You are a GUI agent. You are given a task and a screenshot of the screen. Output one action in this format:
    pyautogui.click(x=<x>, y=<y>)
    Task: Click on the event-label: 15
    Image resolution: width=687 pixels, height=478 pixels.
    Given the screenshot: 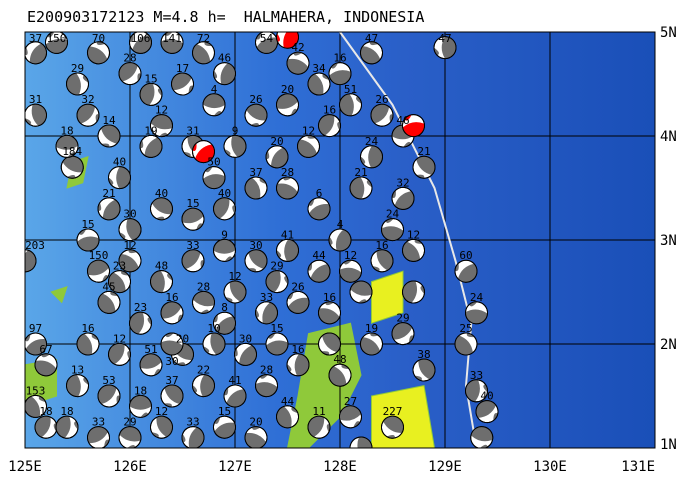 What is the action you would take?
    pyautogui.click(x=192, y=203)
    